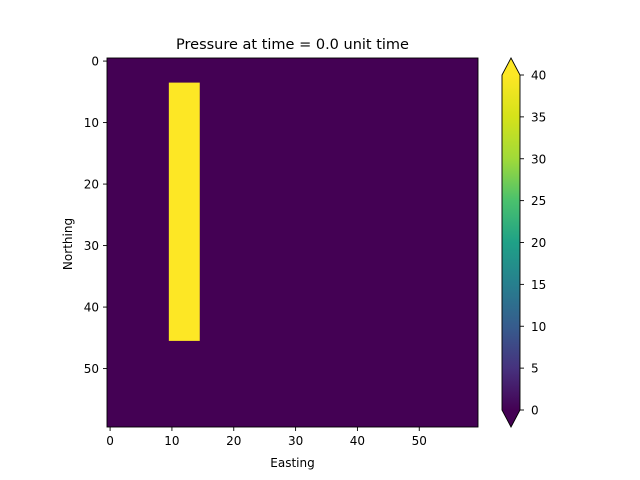 The image size is (640, 480). I want to click on y-tick-label: 40, so click(91, 308).